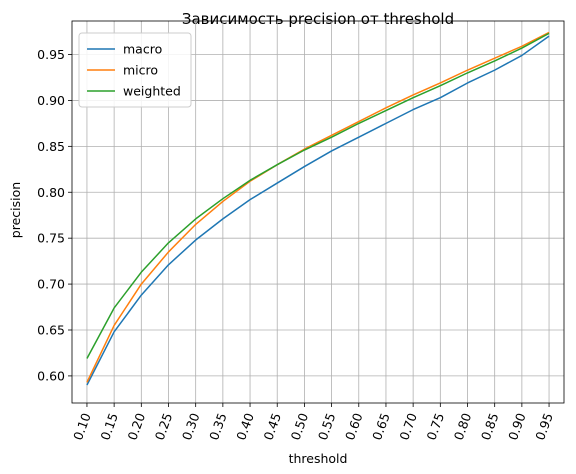 The height and width of the screenshot is (474, 576). Describe the element at coordinates (318, 458) in the screenshot. I see `x-axis-label: threshold` at that location.